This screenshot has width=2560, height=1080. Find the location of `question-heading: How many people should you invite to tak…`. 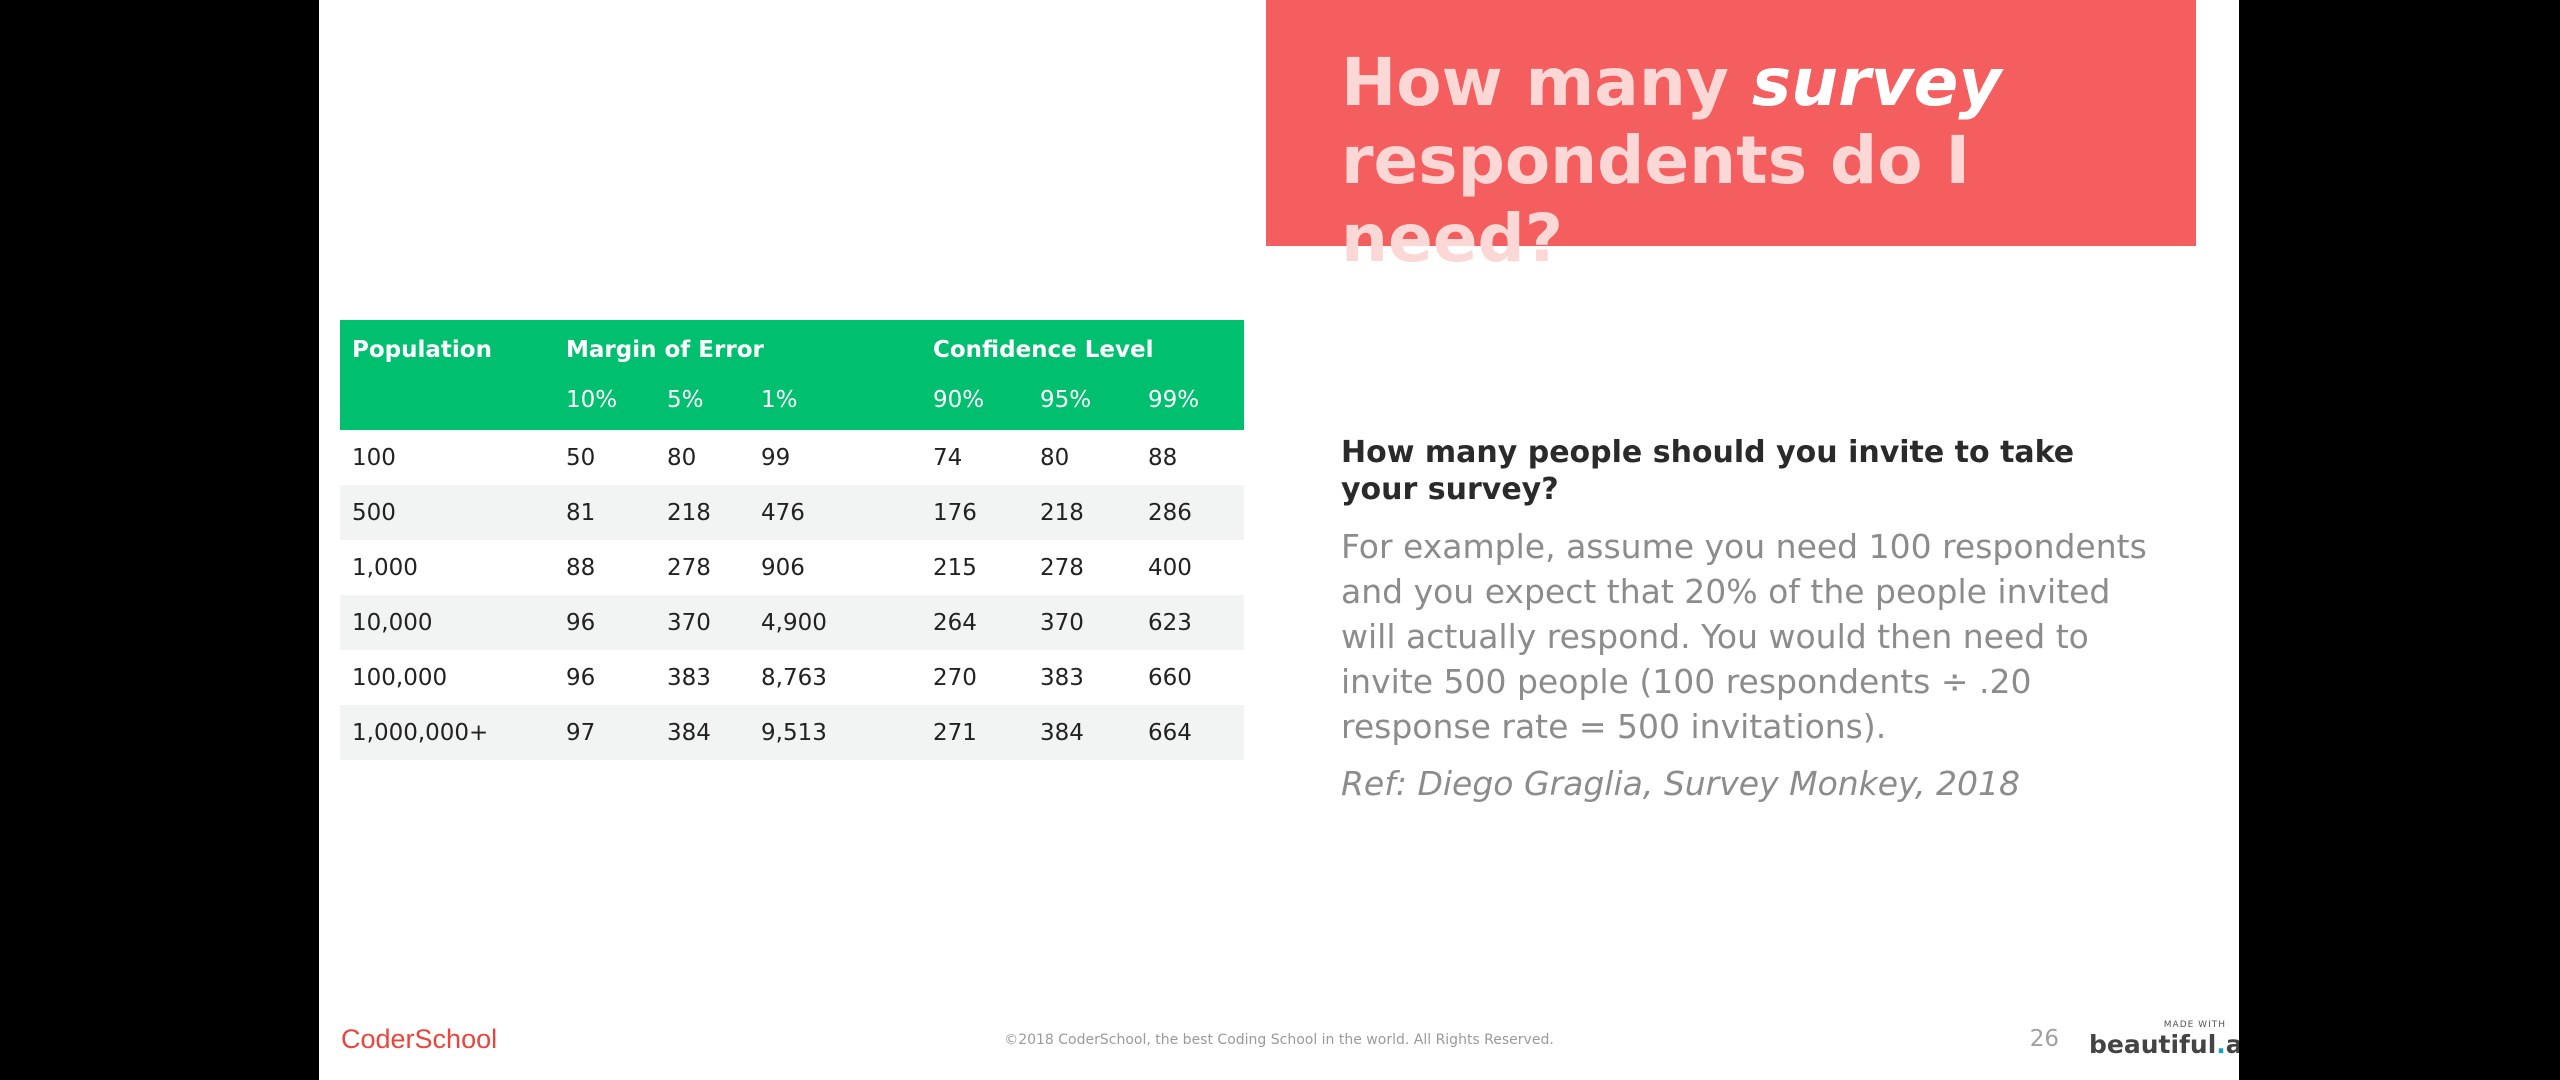

question-heading: How many people should you invite to tak… is located at coordinates (1708, 471).